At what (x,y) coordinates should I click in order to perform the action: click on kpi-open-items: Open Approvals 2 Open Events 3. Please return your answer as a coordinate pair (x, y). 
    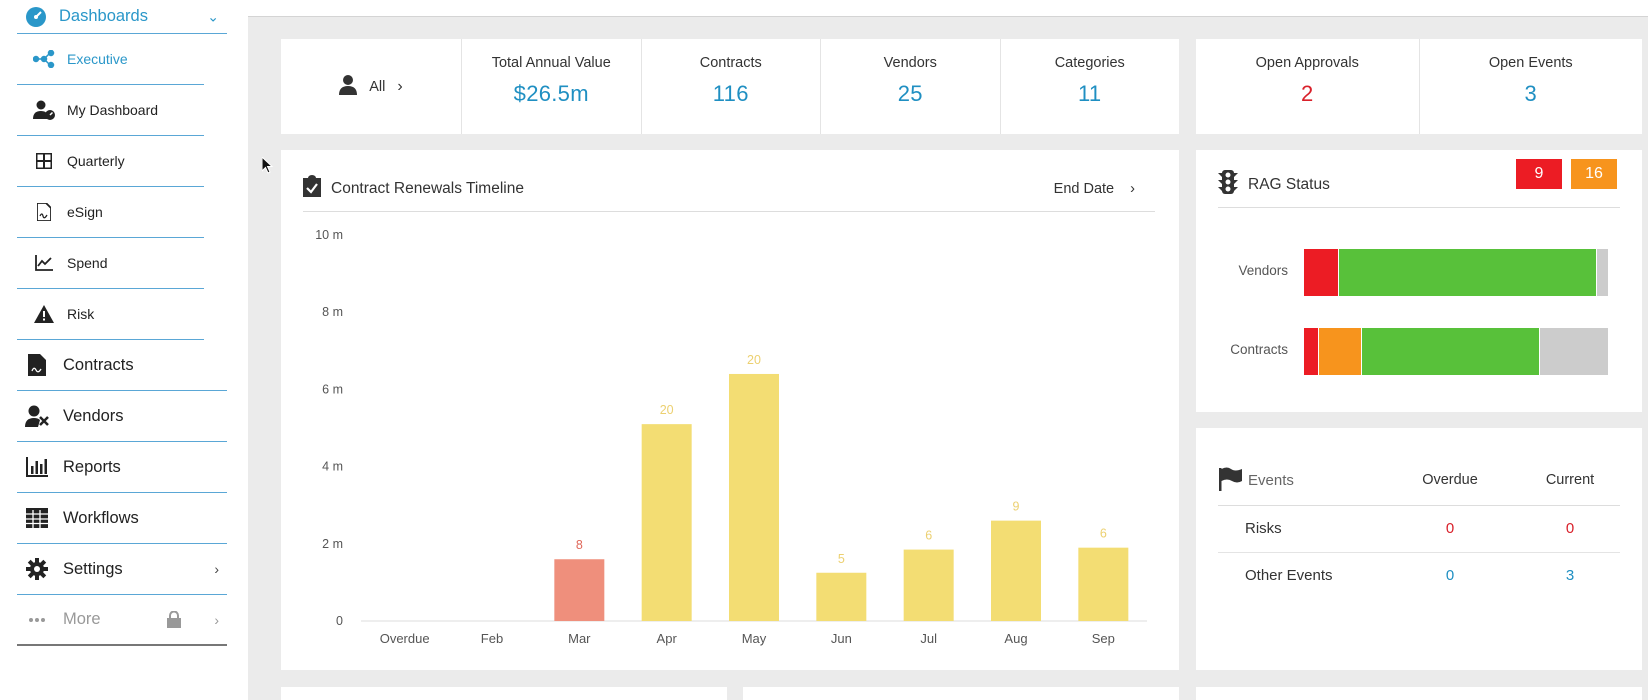
    Looking at the image, I should click on (1419, 86).